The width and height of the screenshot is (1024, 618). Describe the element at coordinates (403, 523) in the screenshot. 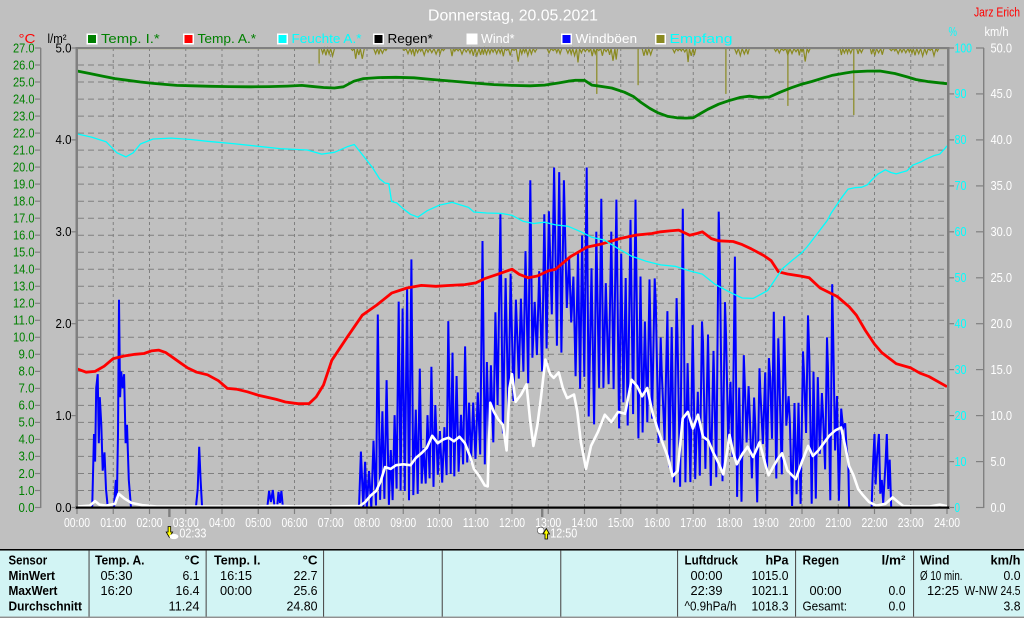

I see `svg-text: 09:00` at that location.